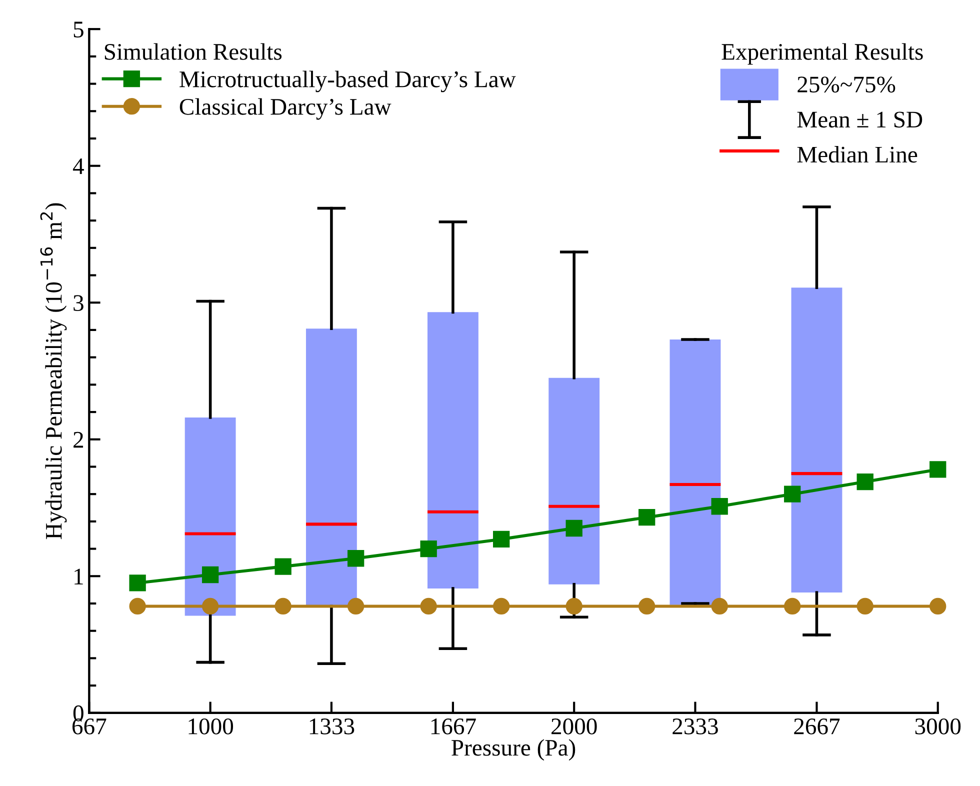 This screenshot has width=980, height=786. I want to click on x-tick-label: 1333, so click(332, 726).